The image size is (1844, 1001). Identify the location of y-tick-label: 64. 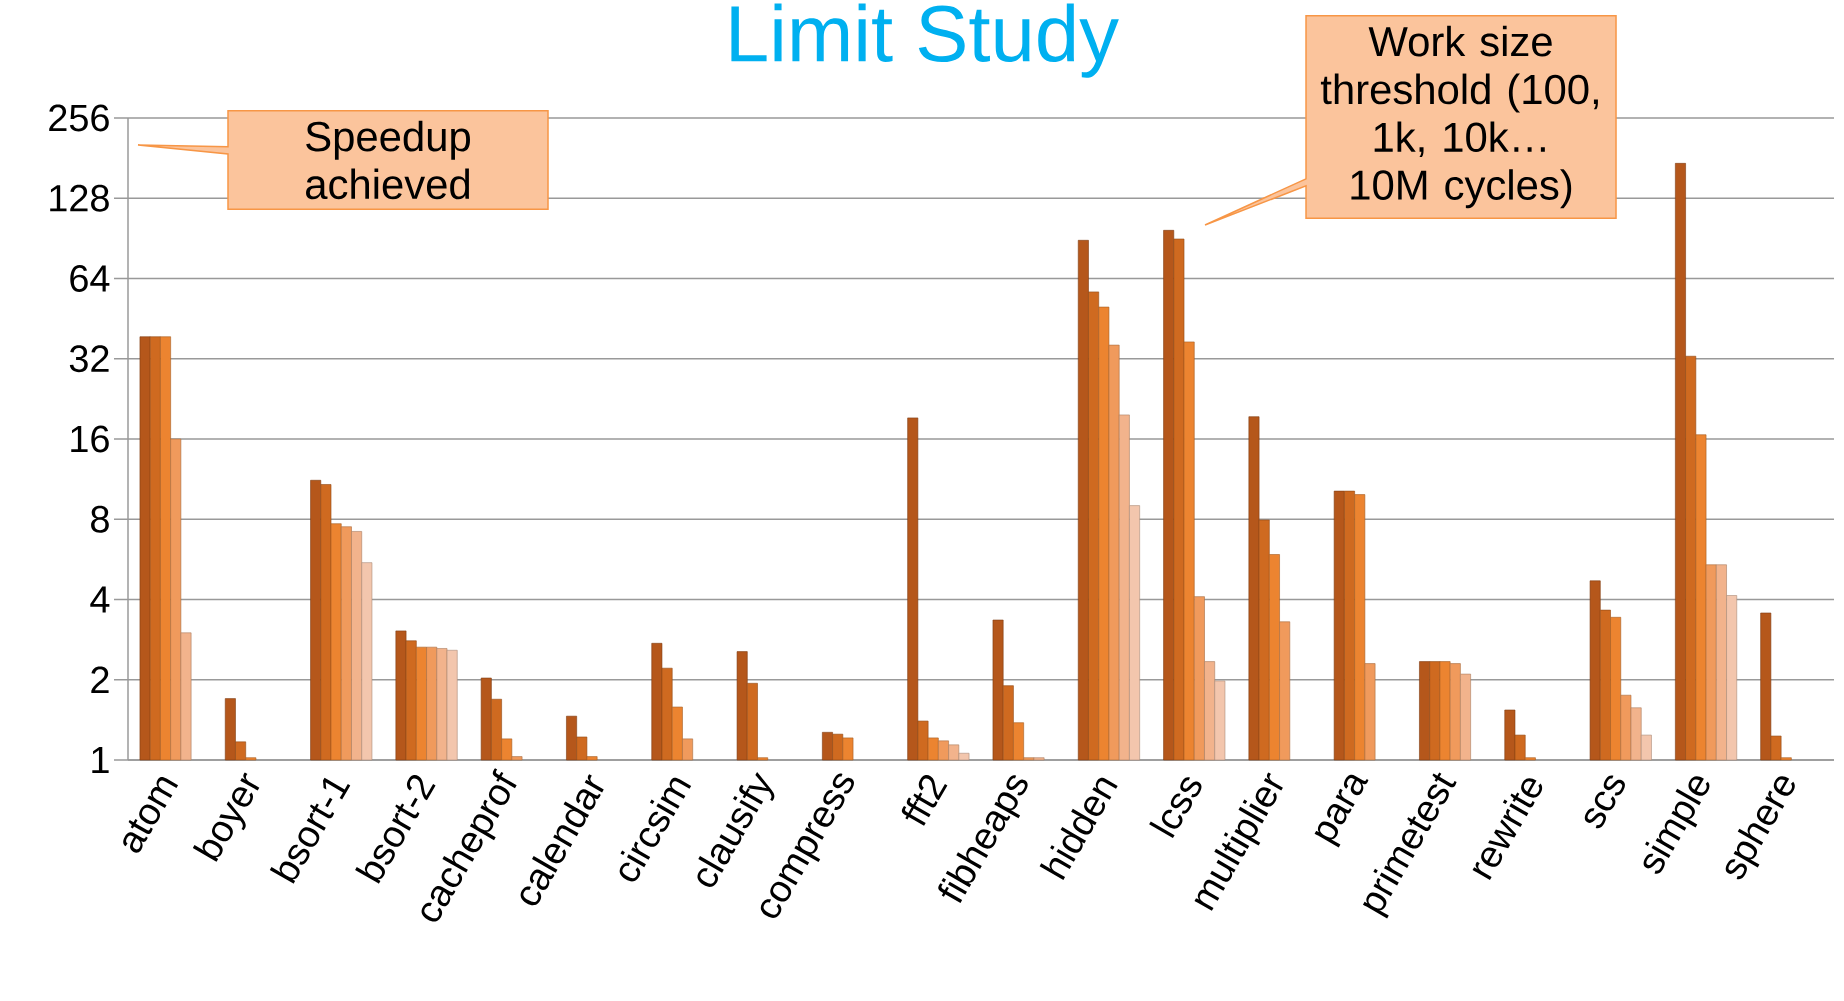
(90, 278).